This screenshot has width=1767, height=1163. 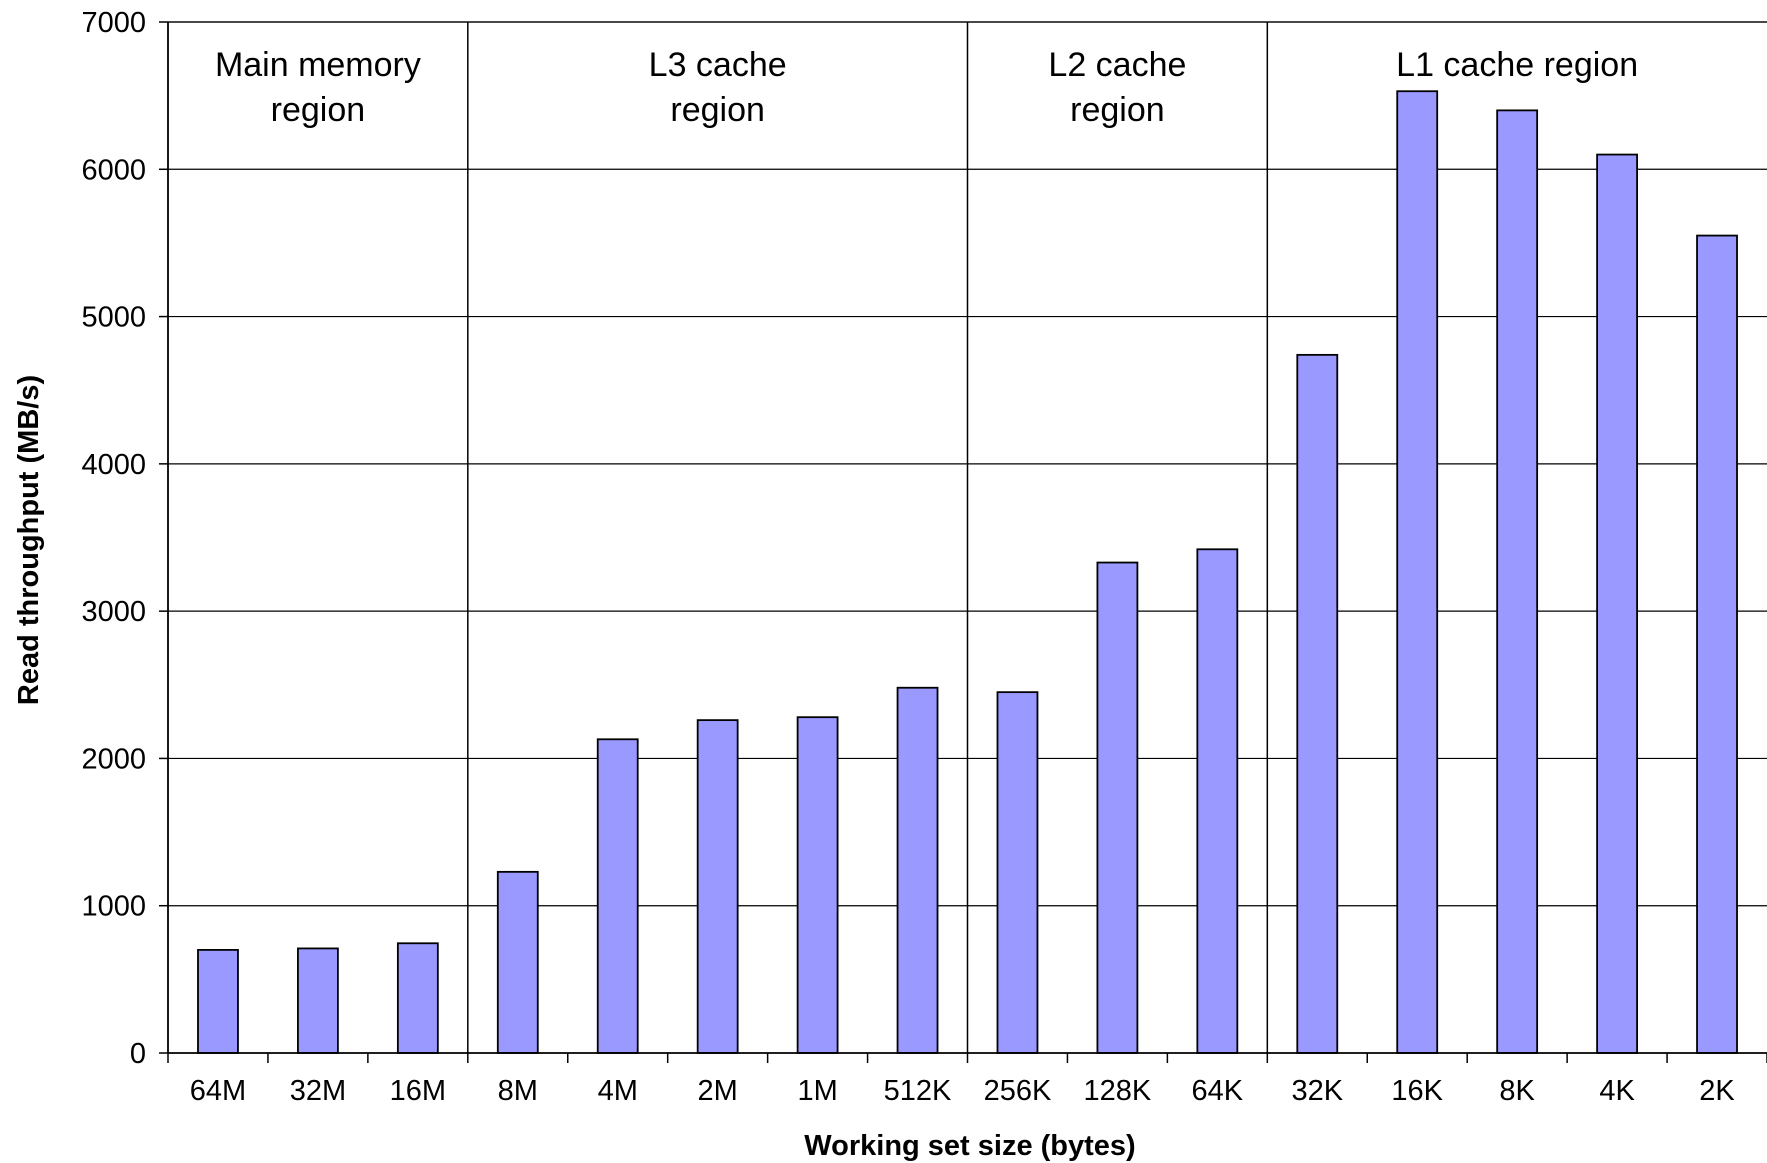 What do you see at coordinates (113, 170) in the screenshot?
I see `y-tick-label: 6000` at bounding box center [113, 170].